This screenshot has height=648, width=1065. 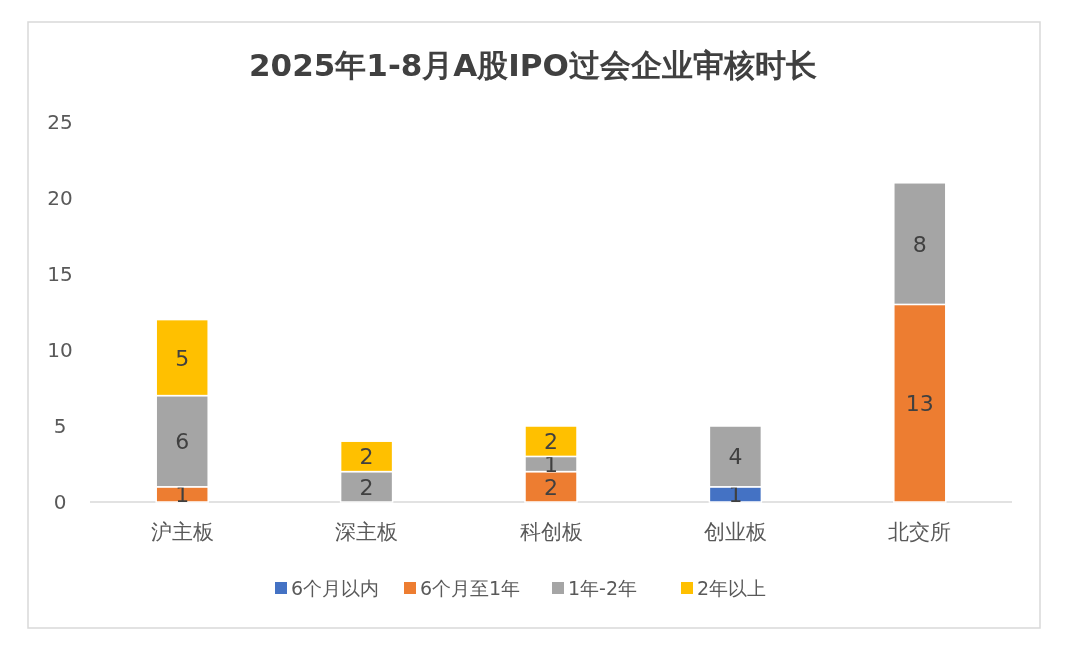 What do you see at coordinates (920, 532) in the screenshot?
I see `x-tick-label: 北交所` at bounding box center [920, 532].